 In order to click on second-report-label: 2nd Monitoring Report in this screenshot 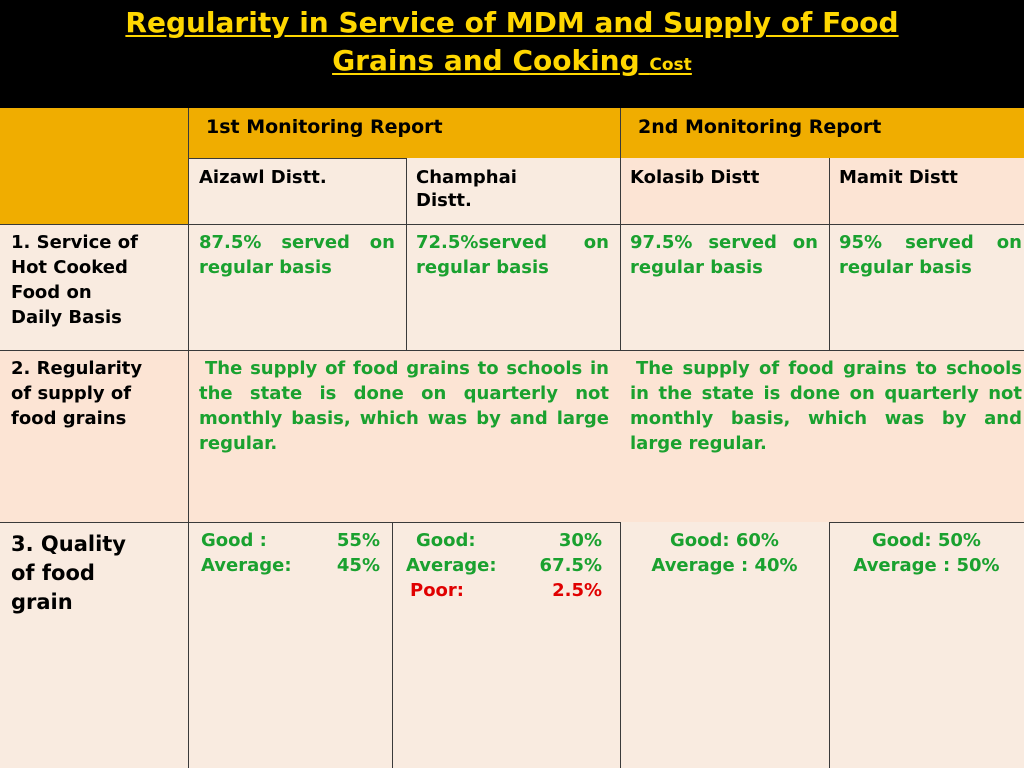, I will do `click(760, 127)`.